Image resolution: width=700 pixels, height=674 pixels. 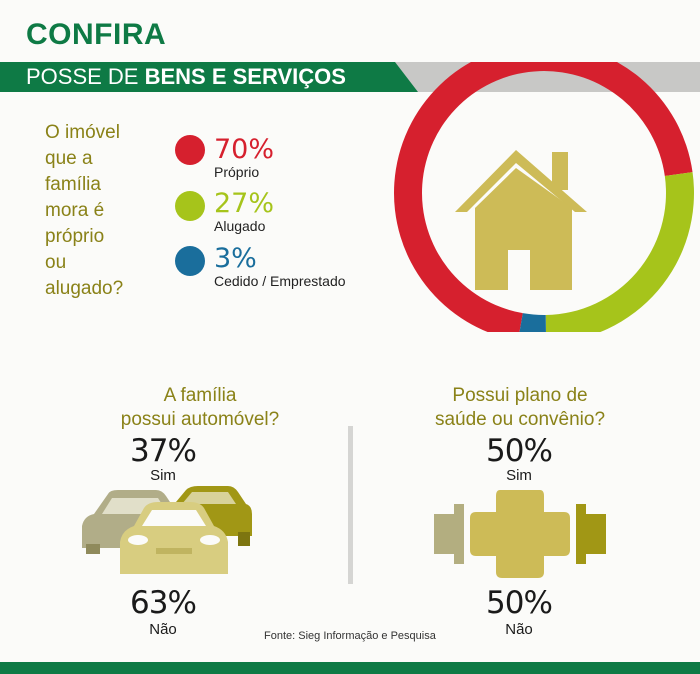 I want to click on health-no-pct: 50%, so click(x=519, y=603).